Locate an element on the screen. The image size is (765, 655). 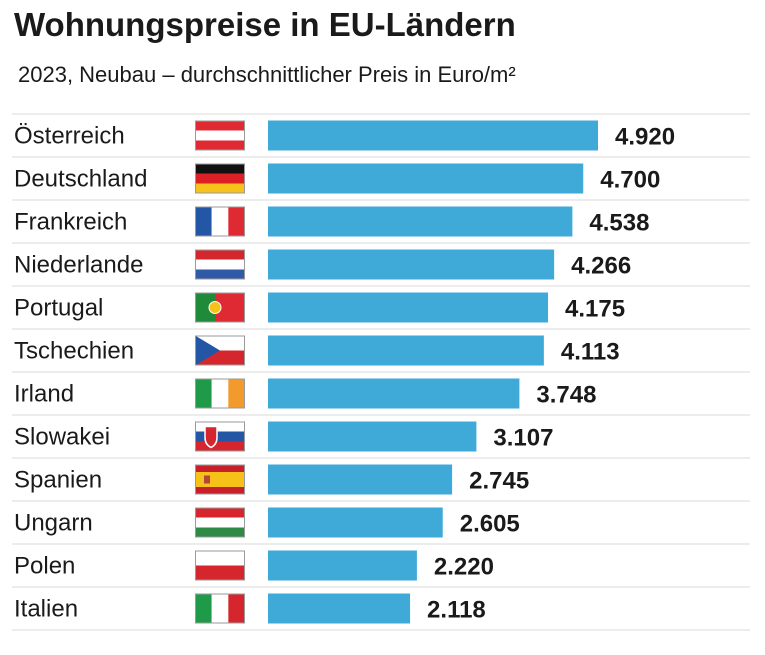
netherlands-flag-icon is located at coordinates (220, 264).